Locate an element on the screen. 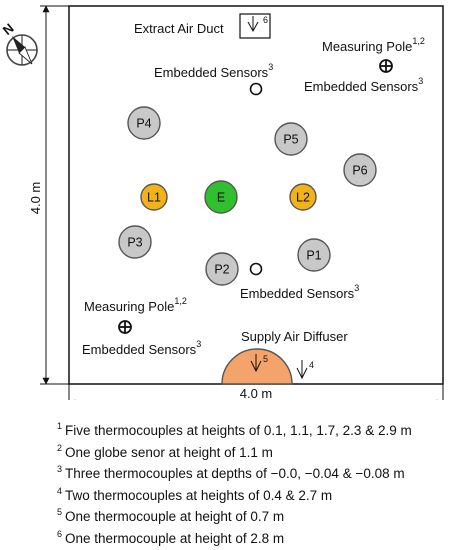 Image resolution: width=463 pixels, height=550 pixels. height-dimension is located at coordinates (54, 195).